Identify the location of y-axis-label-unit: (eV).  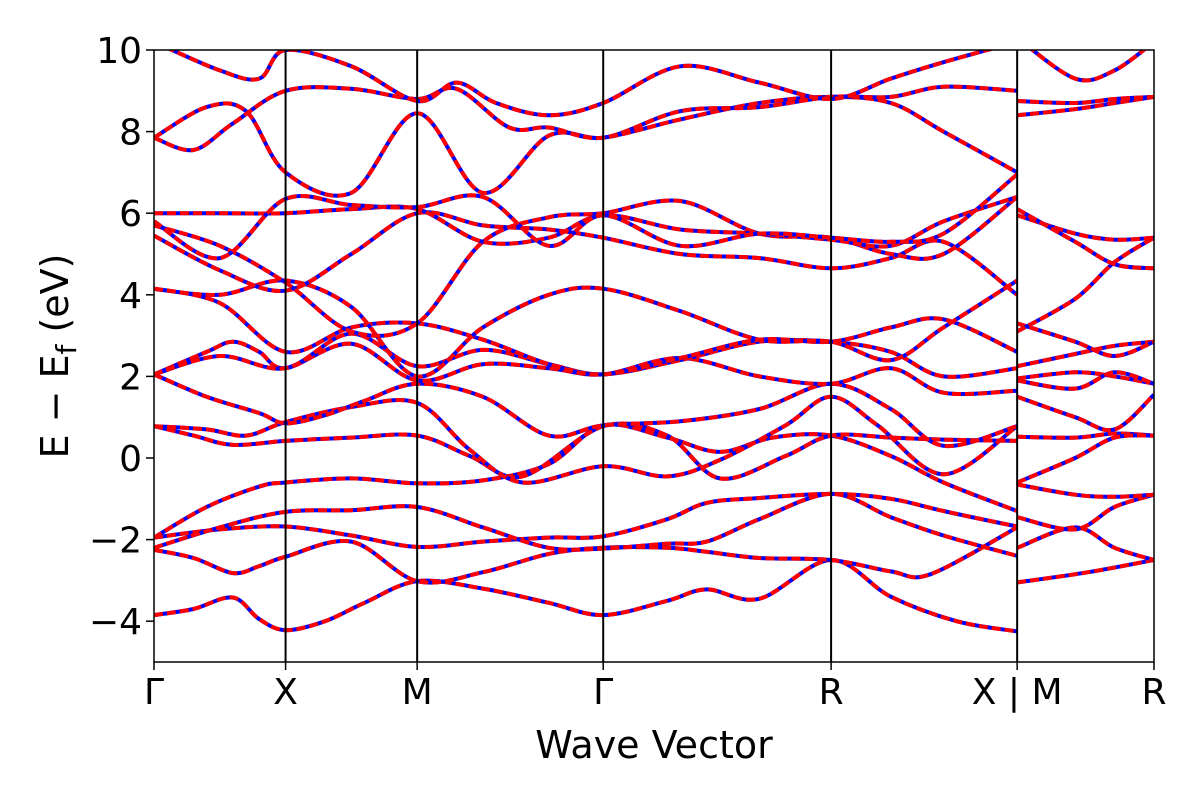
(55, 299).